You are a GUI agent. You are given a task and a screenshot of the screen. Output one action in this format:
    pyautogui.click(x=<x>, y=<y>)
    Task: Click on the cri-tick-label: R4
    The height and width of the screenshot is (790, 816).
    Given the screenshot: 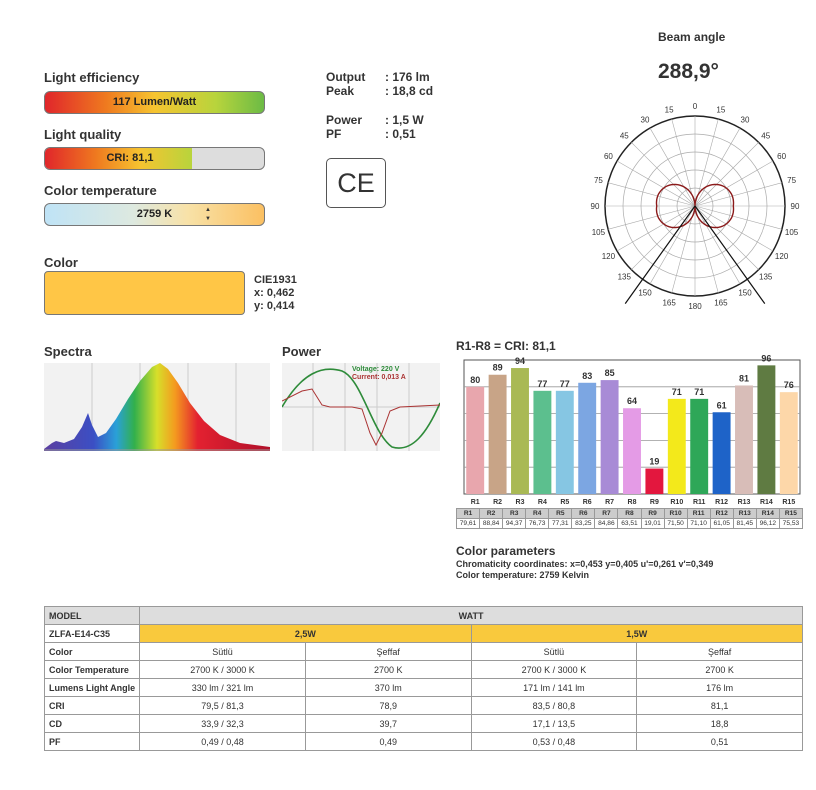 What is the action you would take?
    pyautogui.click(x=542, y=502)
    